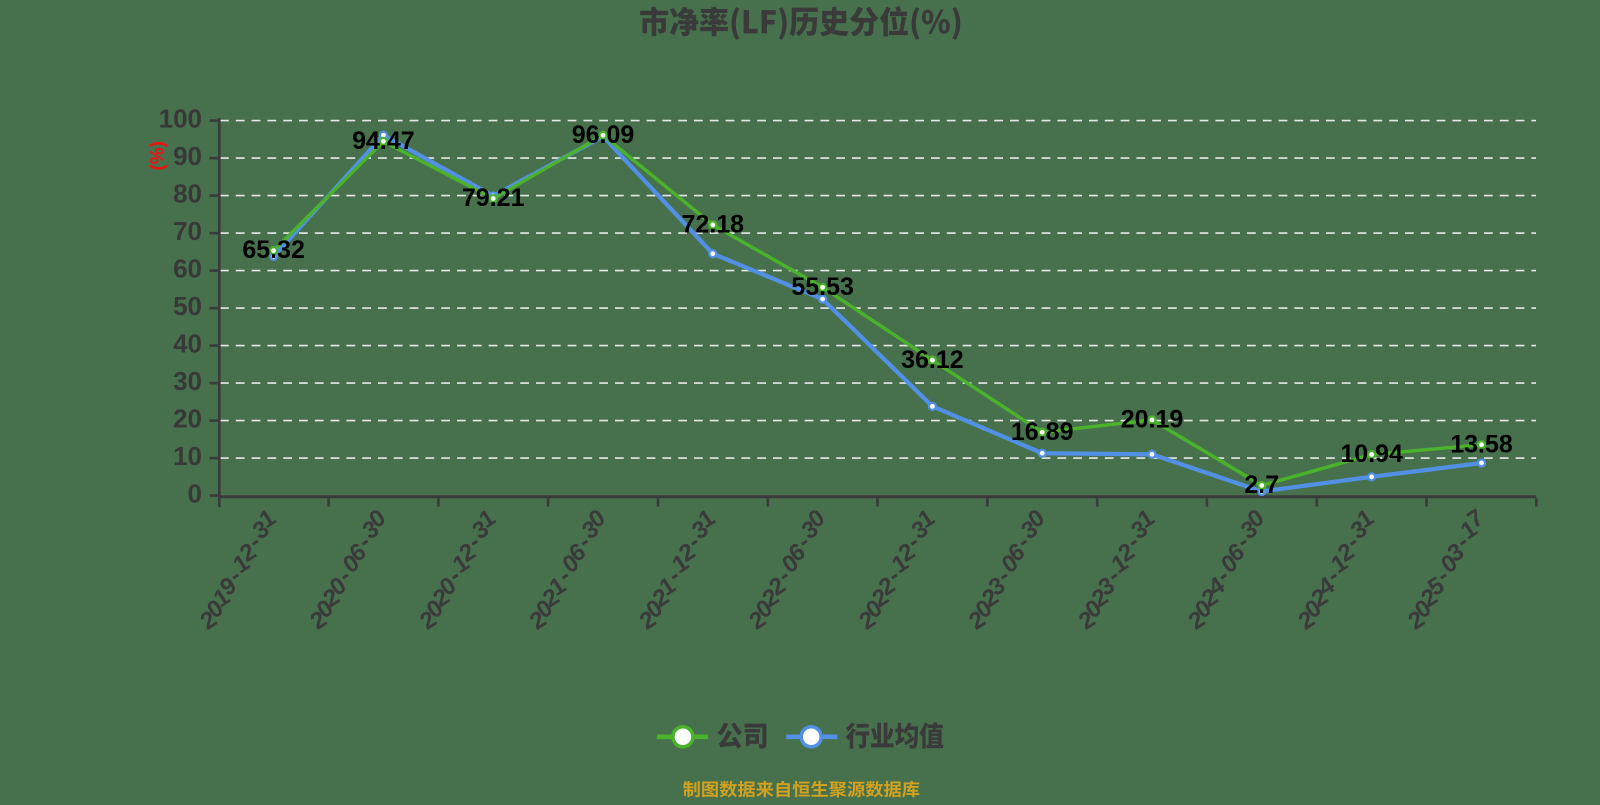 This screenshot has height=805, width=1600. What do you see at coordinates (187, 419) in the screenshot?
I see `svg-text: 20` at bounding box center [187, 419].